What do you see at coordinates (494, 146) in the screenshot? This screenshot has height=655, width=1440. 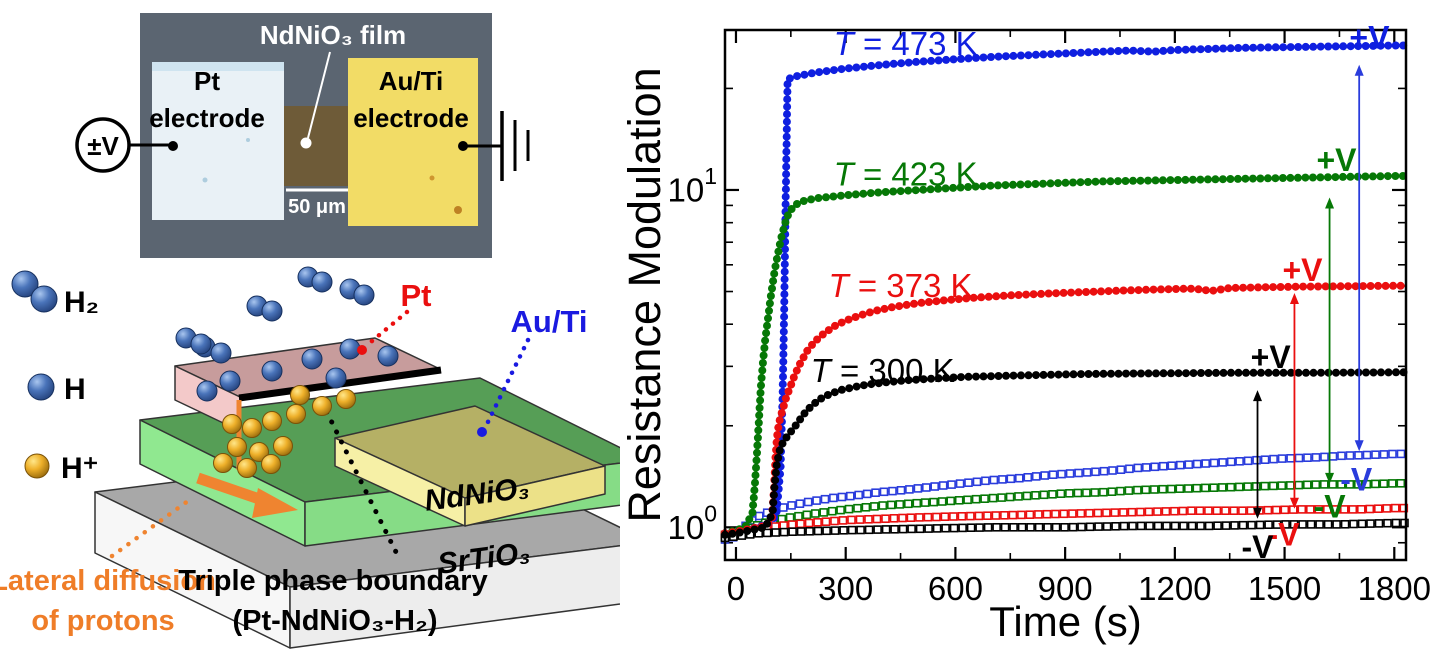 I see `ground-symbol` at bounding box center [494, 146].